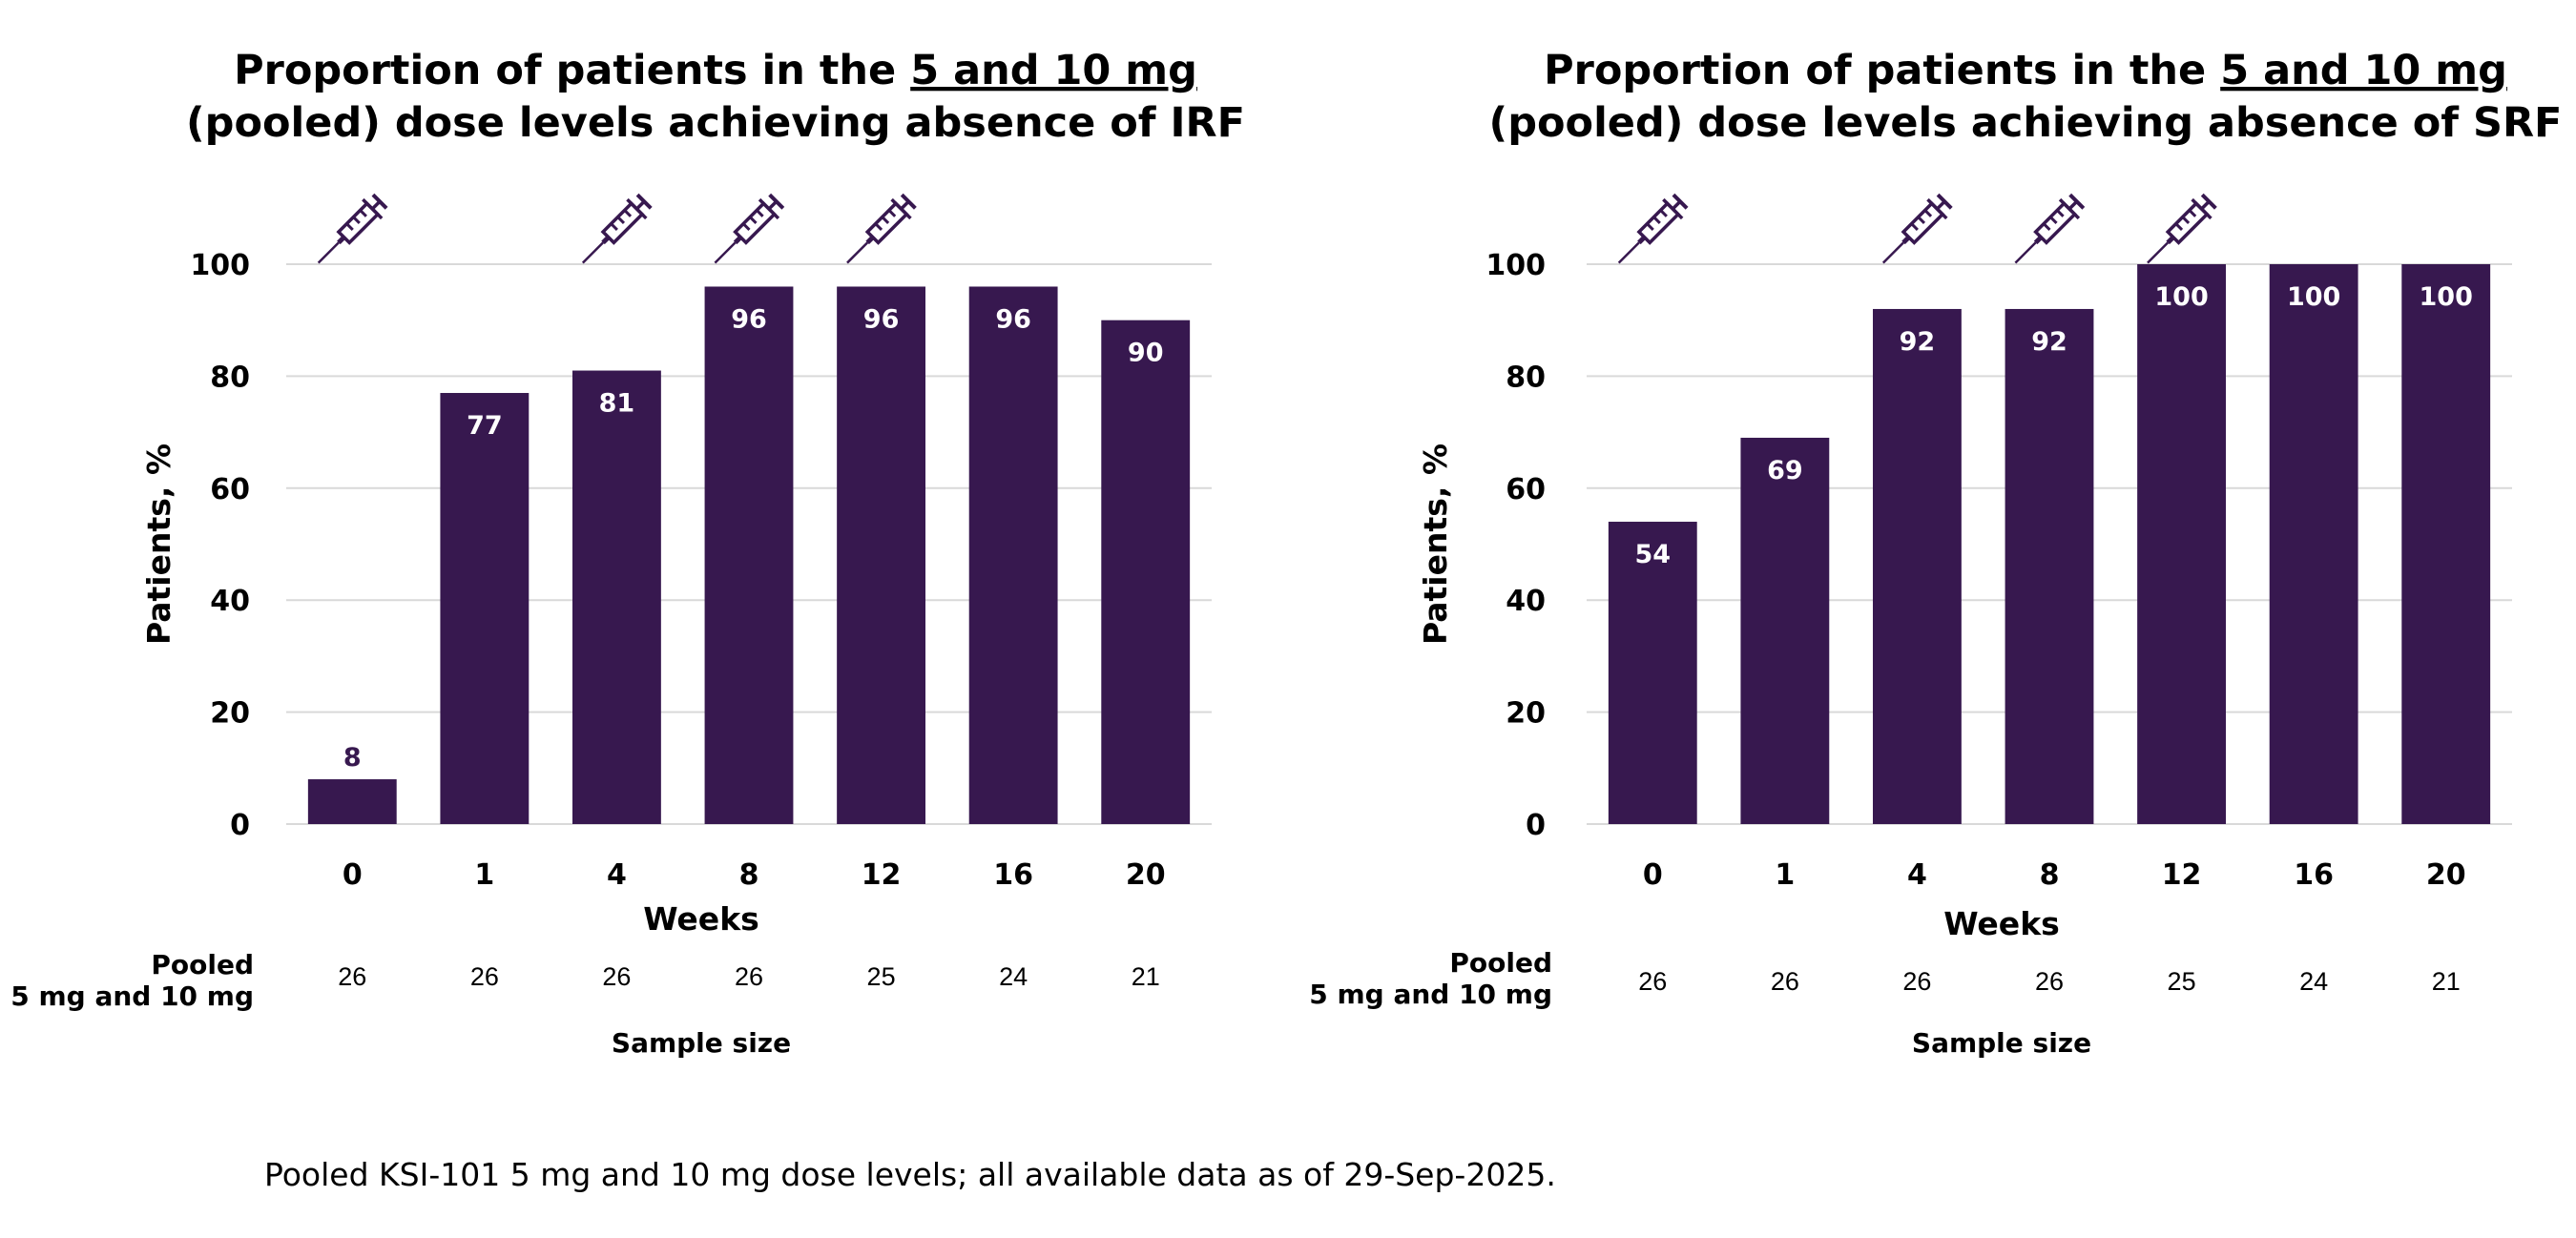 The image size is (2576, 1238). I want to click on x-tick-label: 20, so click(1146, 875).